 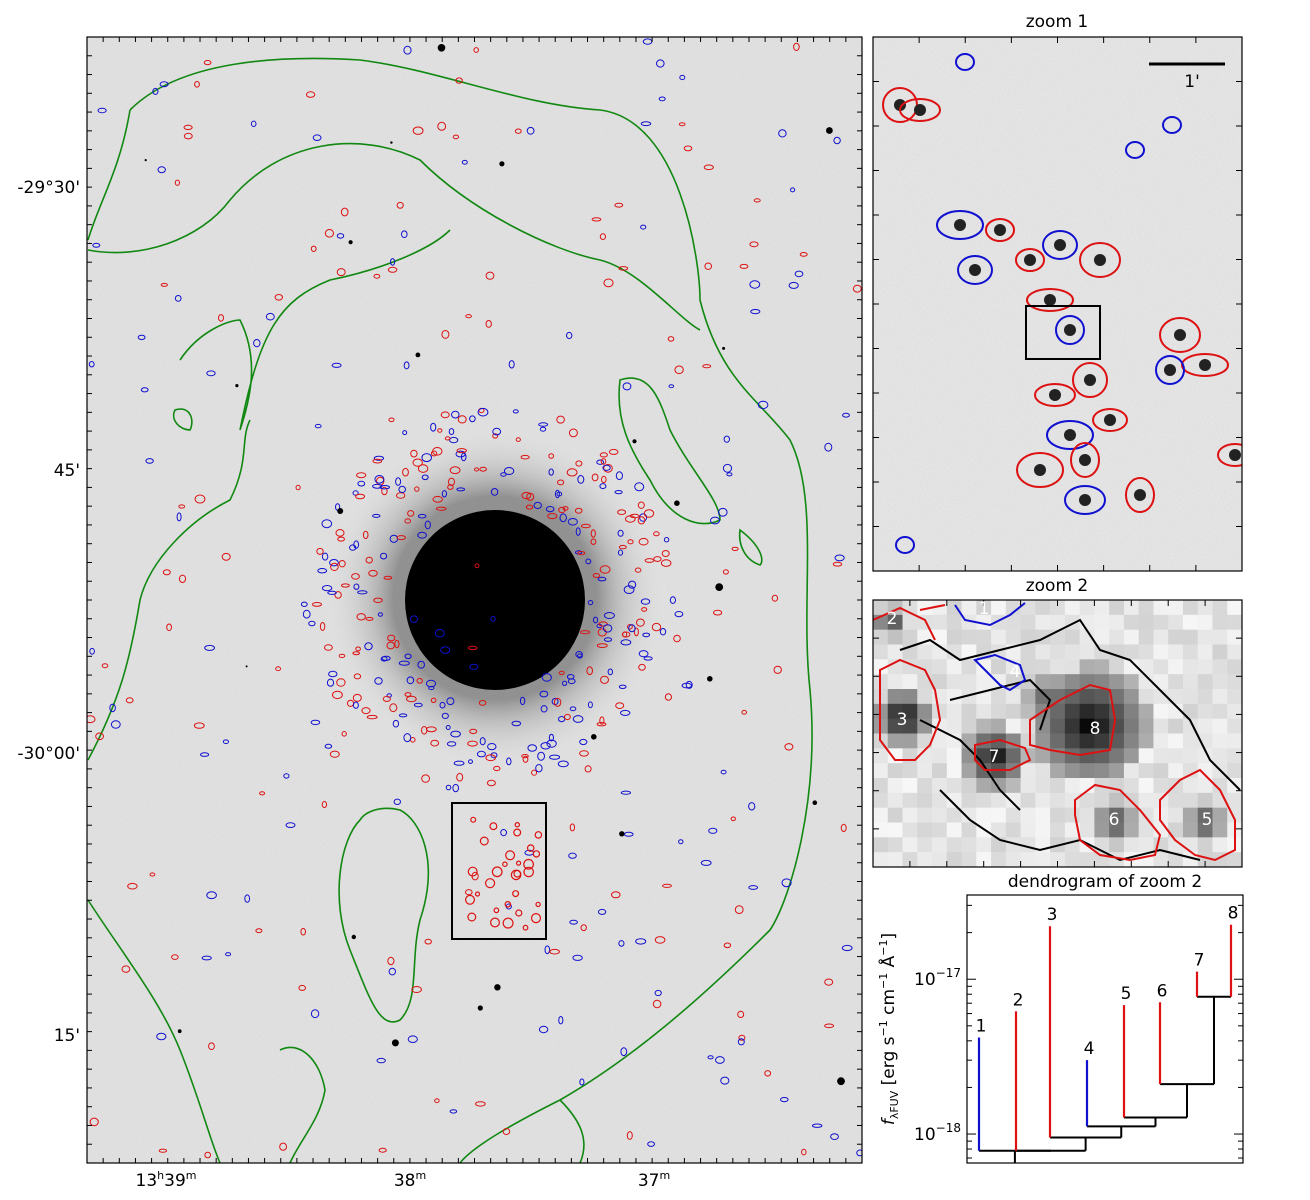 I want to click on dendrogram-leaf-label: 6, so click(x=1162, y=991).